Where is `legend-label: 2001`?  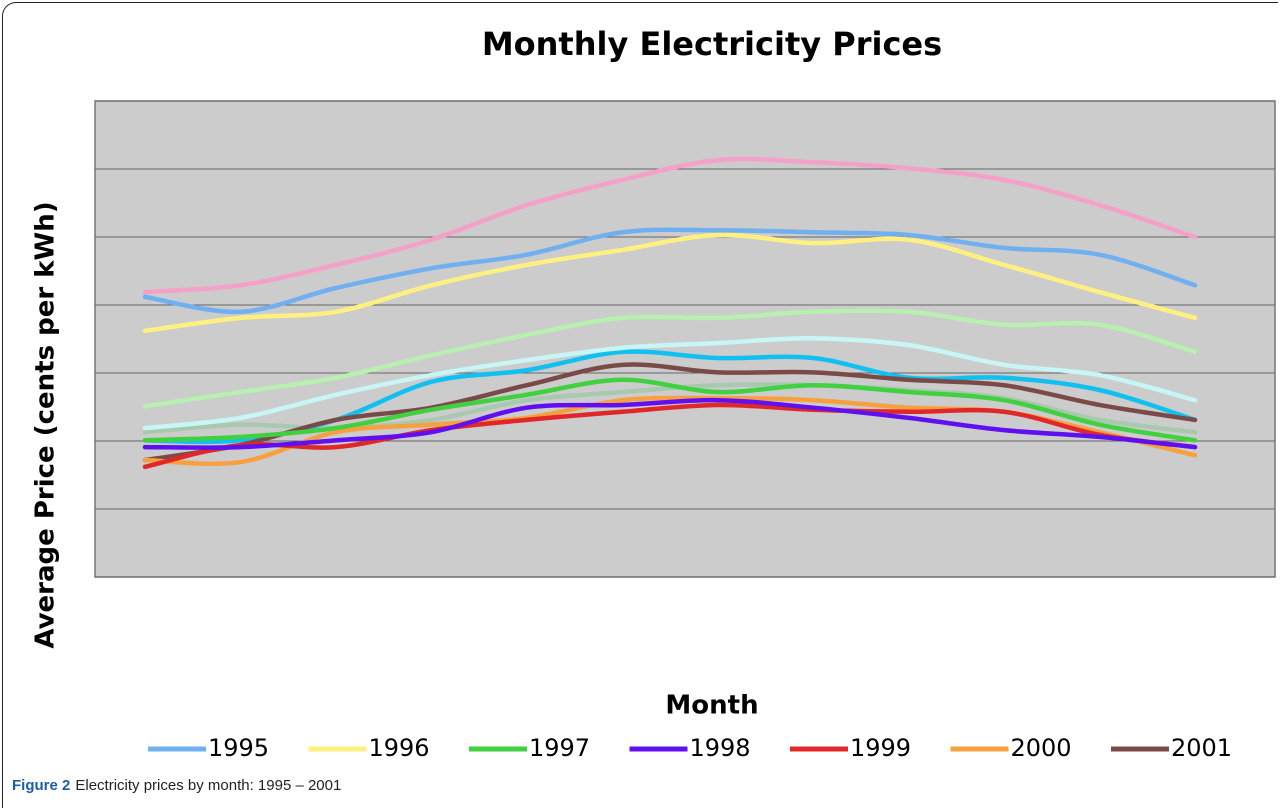 legend-label: 2001 is located at coordinates (1201, 748).